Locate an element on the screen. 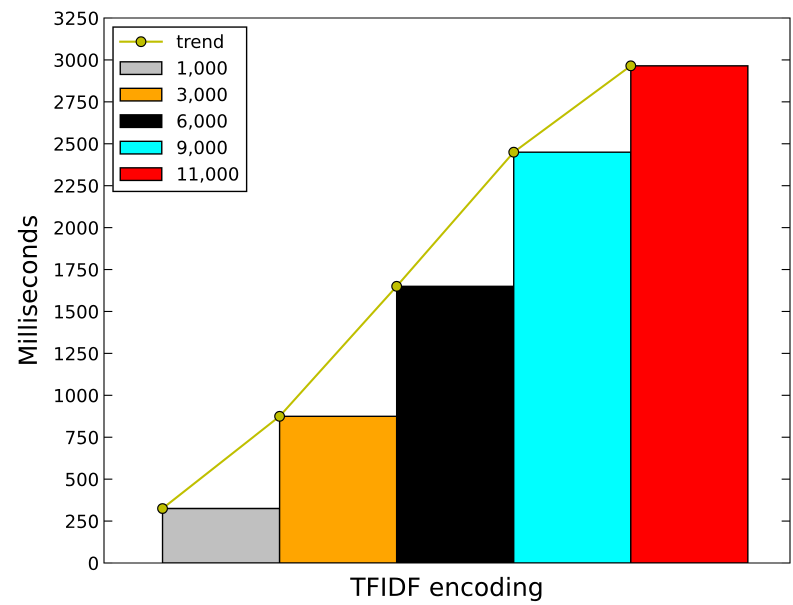  y-tick-label: 2750 is located at coordinates (76, 102).